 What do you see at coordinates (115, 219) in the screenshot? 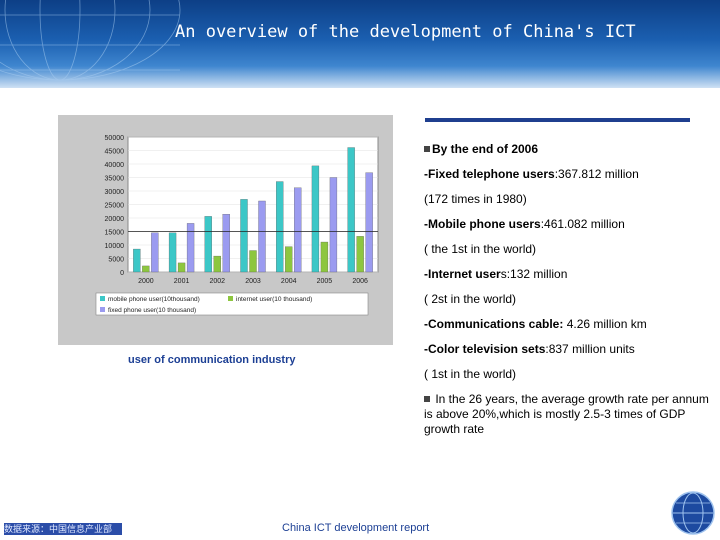
I see `y-tick-label: 20000` at bounding box center [115, 219].